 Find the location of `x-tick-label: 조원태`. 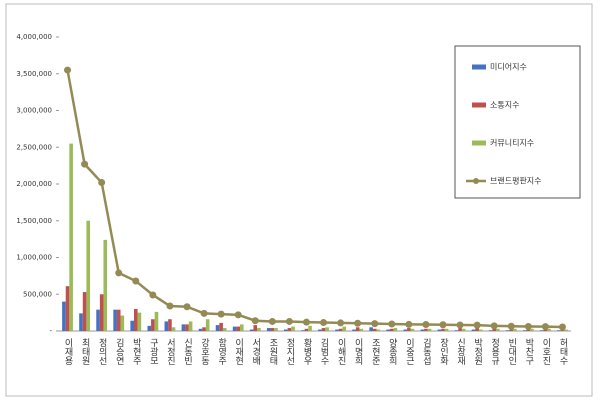

x-tick-label: 조원태 is located at coordinates (272, 352).